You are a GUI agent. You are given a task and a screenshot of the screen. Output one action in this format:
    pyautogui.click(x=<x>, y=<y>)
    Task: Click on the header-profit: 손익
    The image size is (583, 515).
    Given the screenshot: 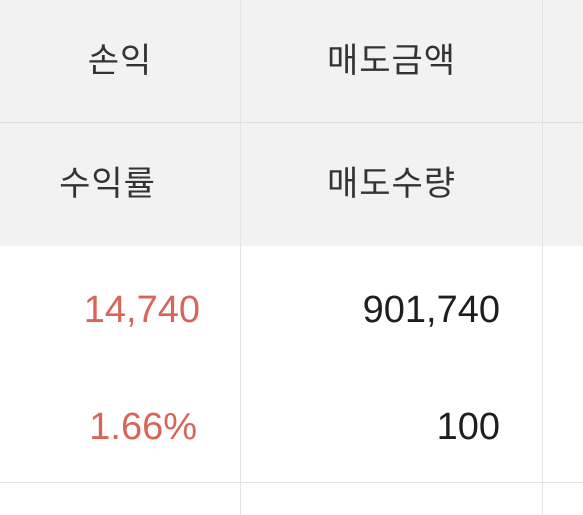 What is the action you would take?
    pyautogui.click(x=120, y=61)
    